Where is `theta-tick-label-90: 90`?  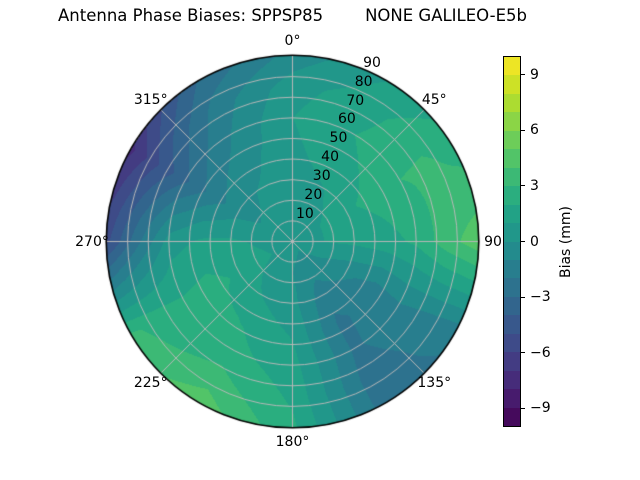
theta-tick-label-90: 90 is located at coordinates (493, 241).